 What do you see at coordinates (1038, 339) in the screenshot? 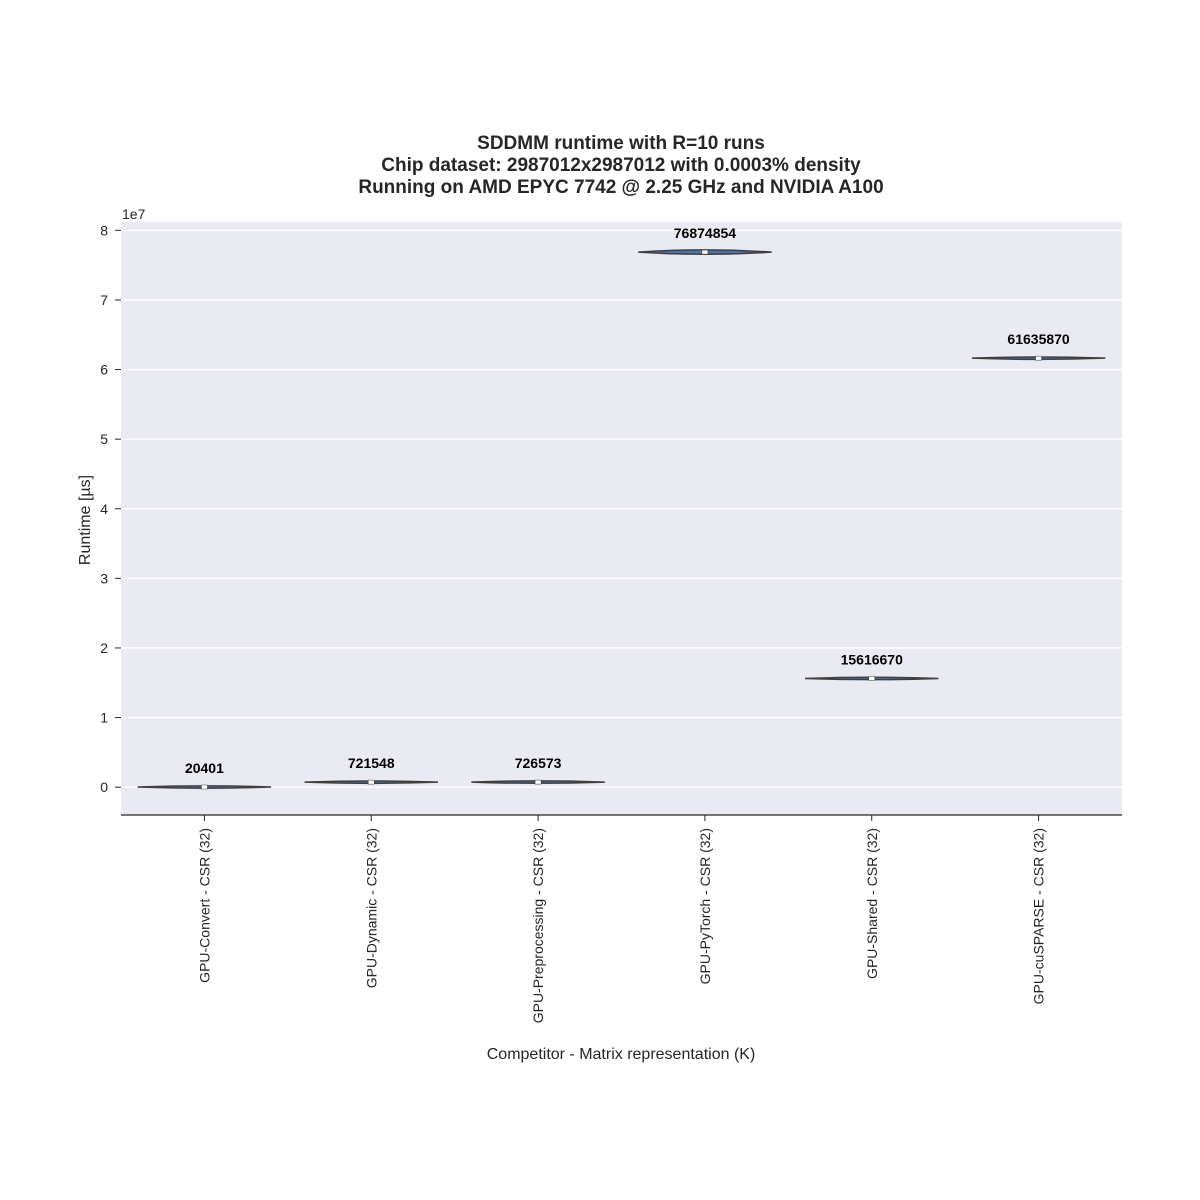
I see `value-label: 61635870` at bounding box center [1038, 339].